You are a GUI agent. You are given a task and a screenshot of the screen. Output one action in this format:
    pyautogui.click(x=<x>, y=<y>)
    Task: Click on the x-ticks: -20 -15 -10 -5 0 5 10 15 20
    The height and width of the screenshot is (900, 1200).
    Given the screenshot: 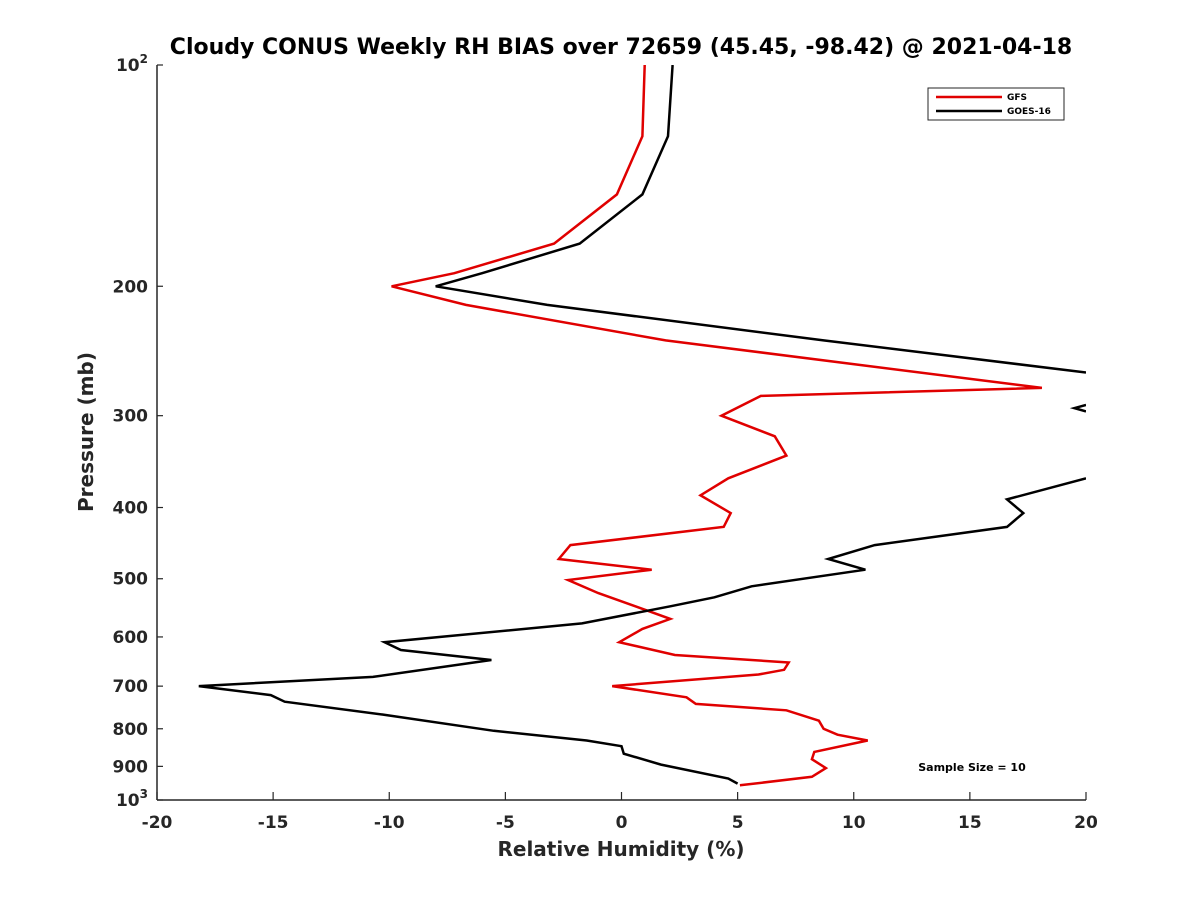 What is the action you would take?
    pyautogui.click(x=620, y=812)
    